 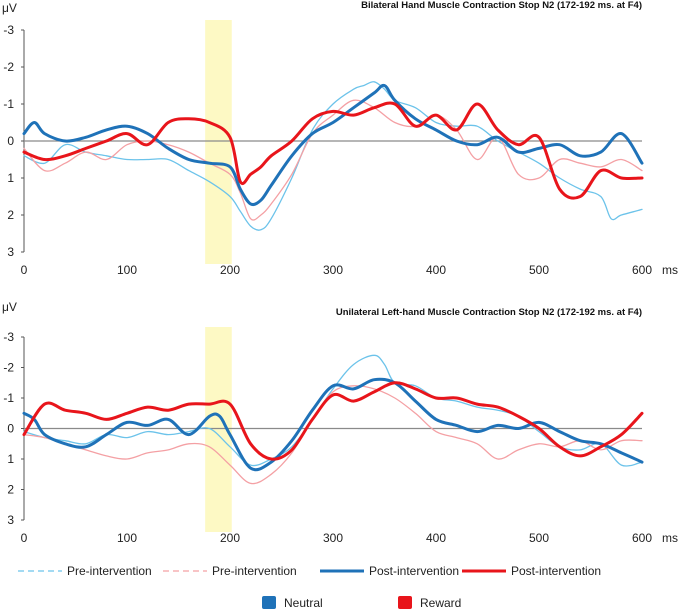 I want to click on legend-square-reward, so click(x=405, y=602).